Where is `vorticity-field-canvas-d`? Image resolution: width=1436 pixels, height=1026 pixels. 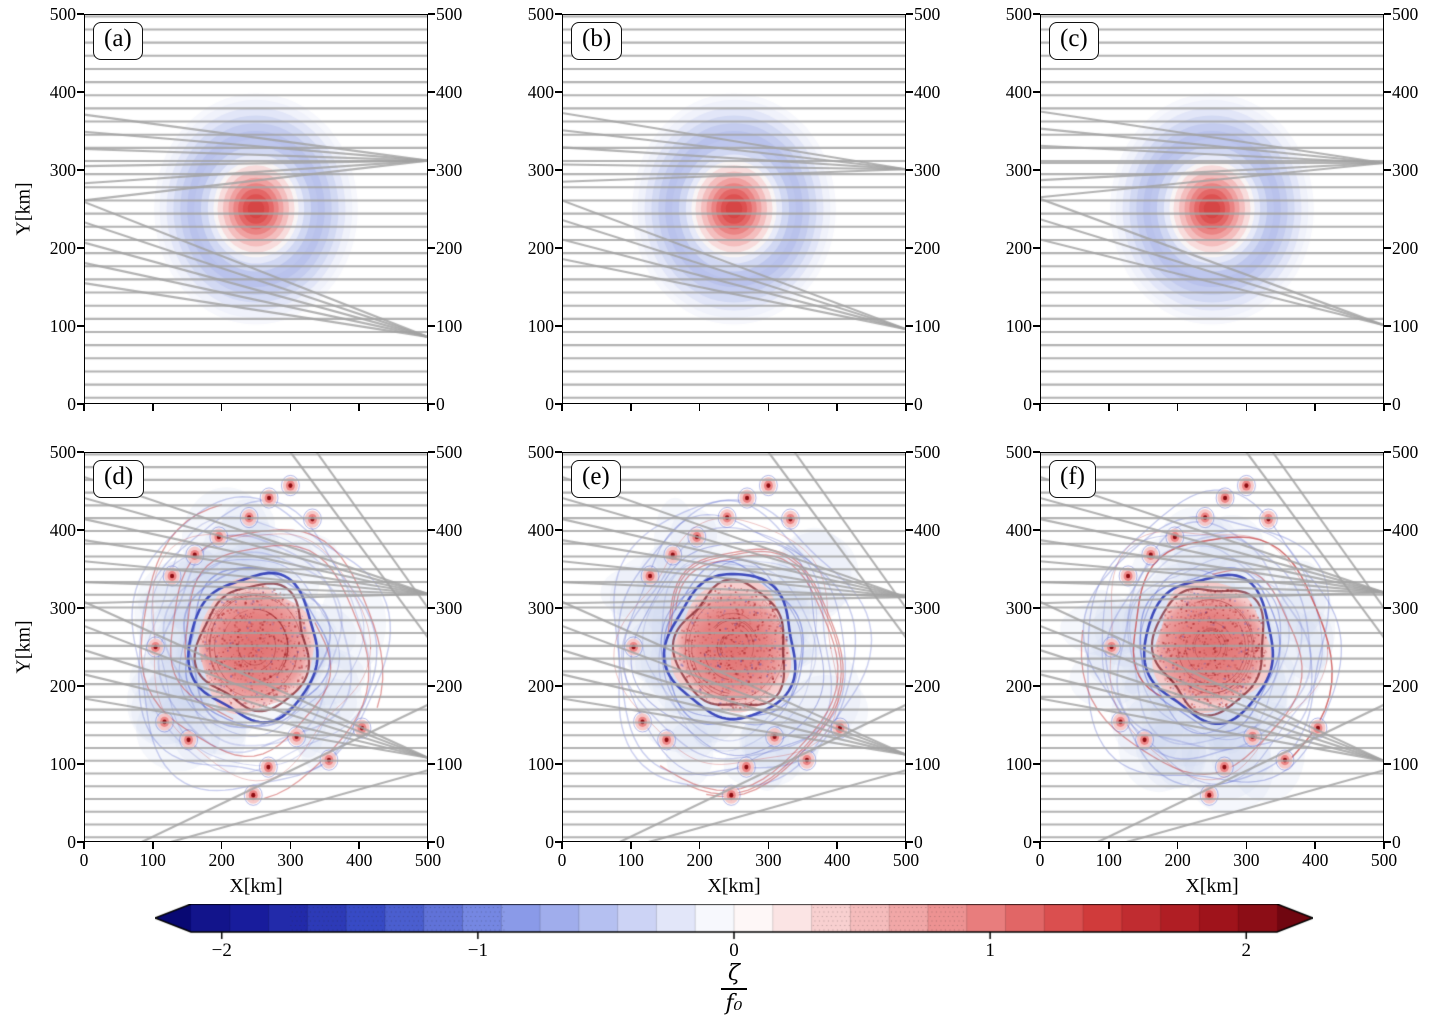 vorticity-field-canvas-d is located at coordinates (256, 647).